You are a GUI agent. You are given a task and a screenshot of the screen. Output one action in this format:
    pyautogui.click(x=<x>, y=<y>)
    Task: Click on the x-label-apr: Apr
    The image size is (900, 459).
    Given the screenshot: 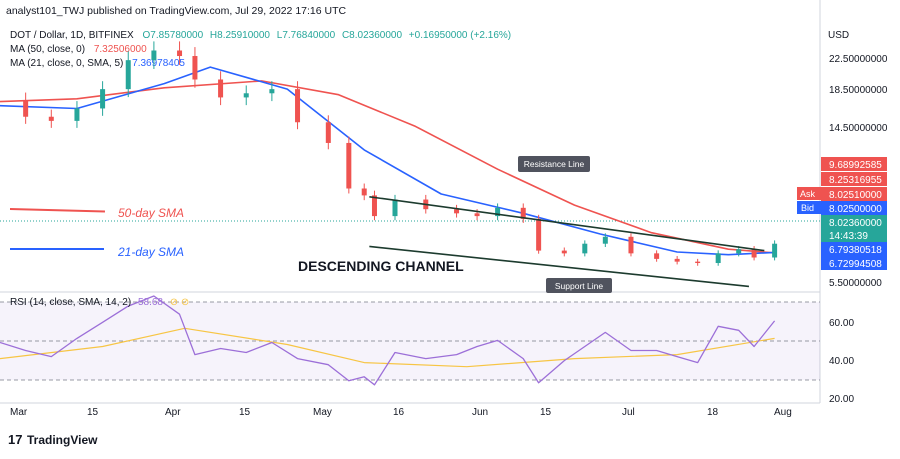 What is the action you would take?
    pyautogui.click(x=173, y=412)
    